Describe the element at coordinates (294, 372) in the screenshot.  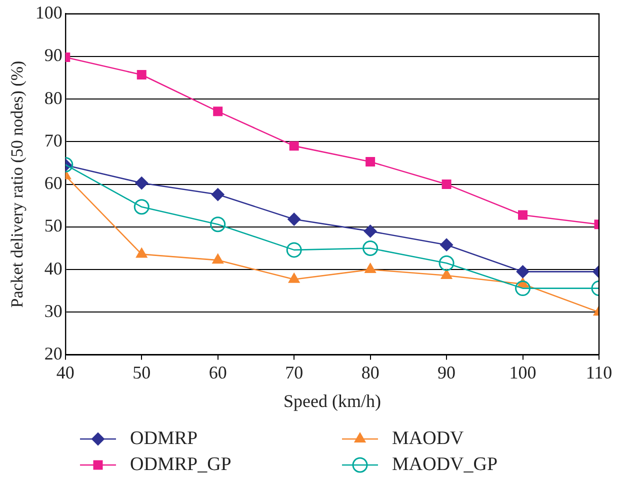
I see `x-tick-label: 70` at that location.